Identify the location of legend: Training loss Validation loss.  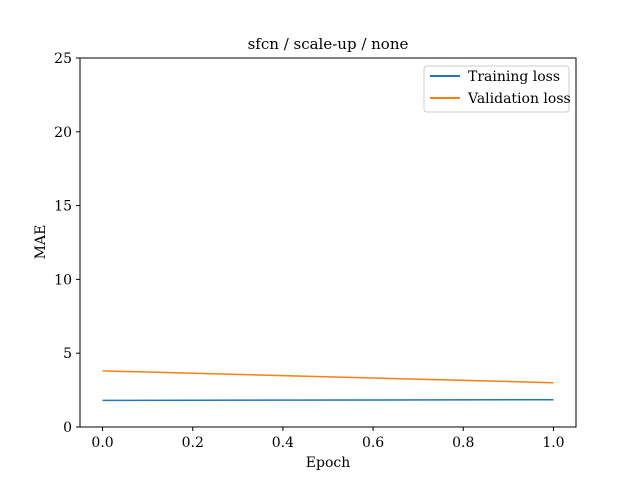
(497, 89).